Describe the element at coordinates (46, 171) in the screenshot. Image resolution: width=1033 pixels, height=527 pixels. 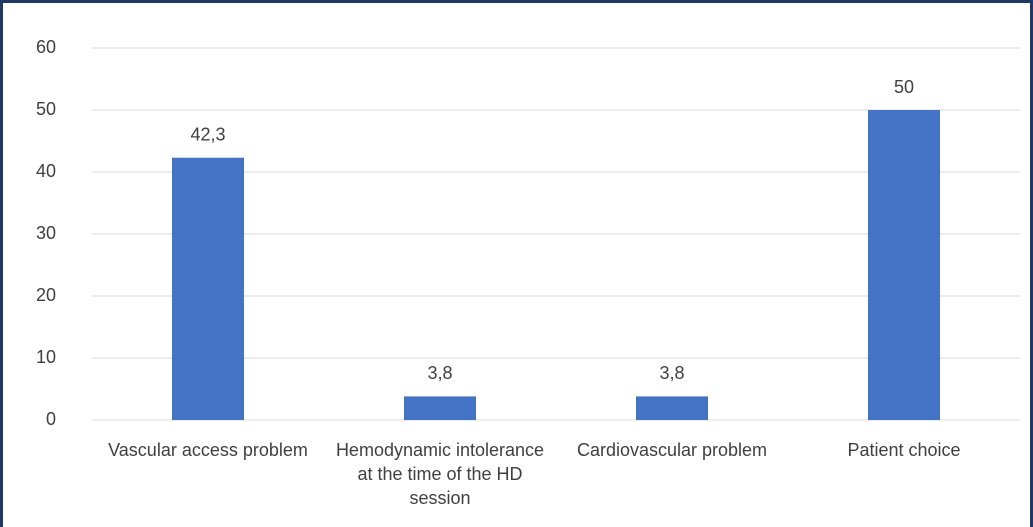
I see `y-tick-label: 40` at that location.